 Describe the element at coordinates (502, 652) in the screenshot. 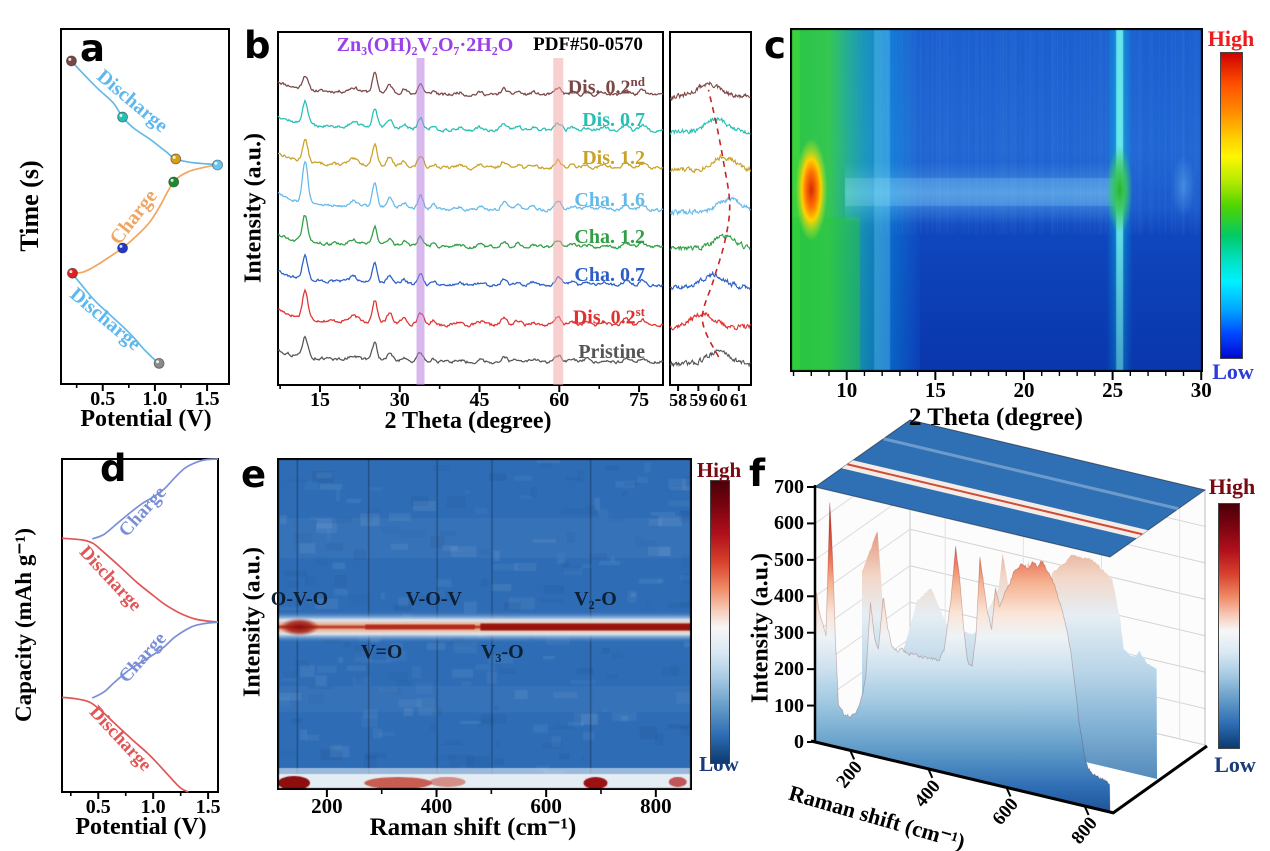

I see `band-annotation: V₃-O` at that location.